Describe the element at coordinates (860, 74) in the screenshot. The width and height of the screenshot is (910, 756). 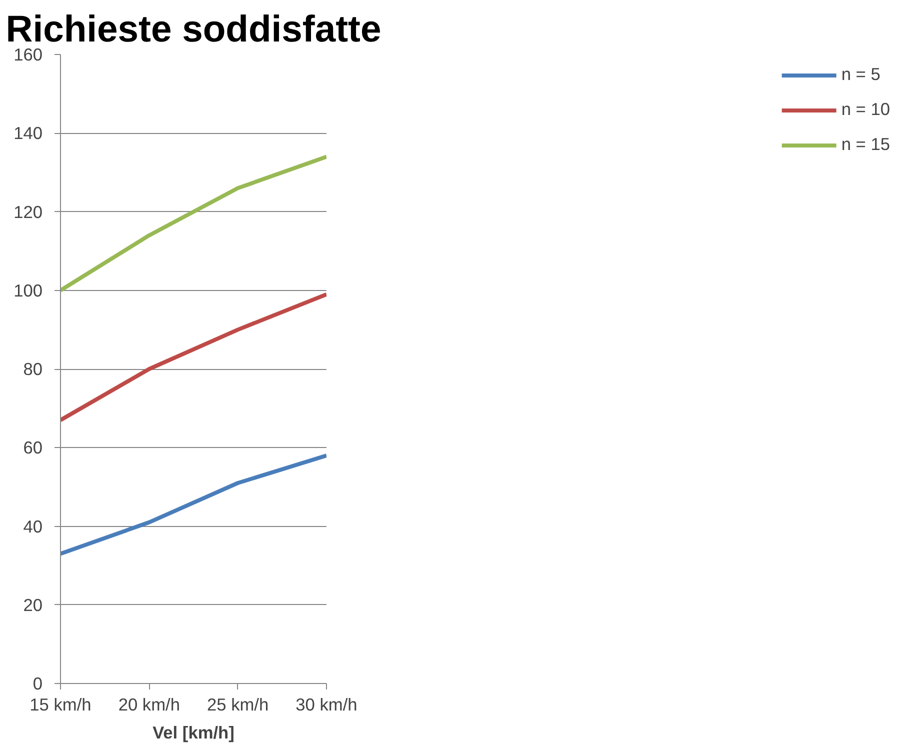
I see `legend-label: n = 5` at that location.